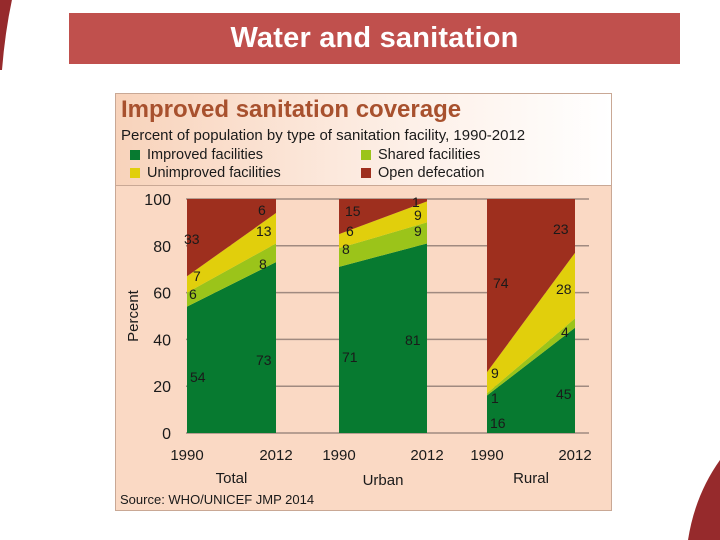 This screenshot has height=540, width=720. What do you see at coordinates (531, 357) in the screenshot?
I see `area-rural-shared-facilities` at bounding box center [531, 357].